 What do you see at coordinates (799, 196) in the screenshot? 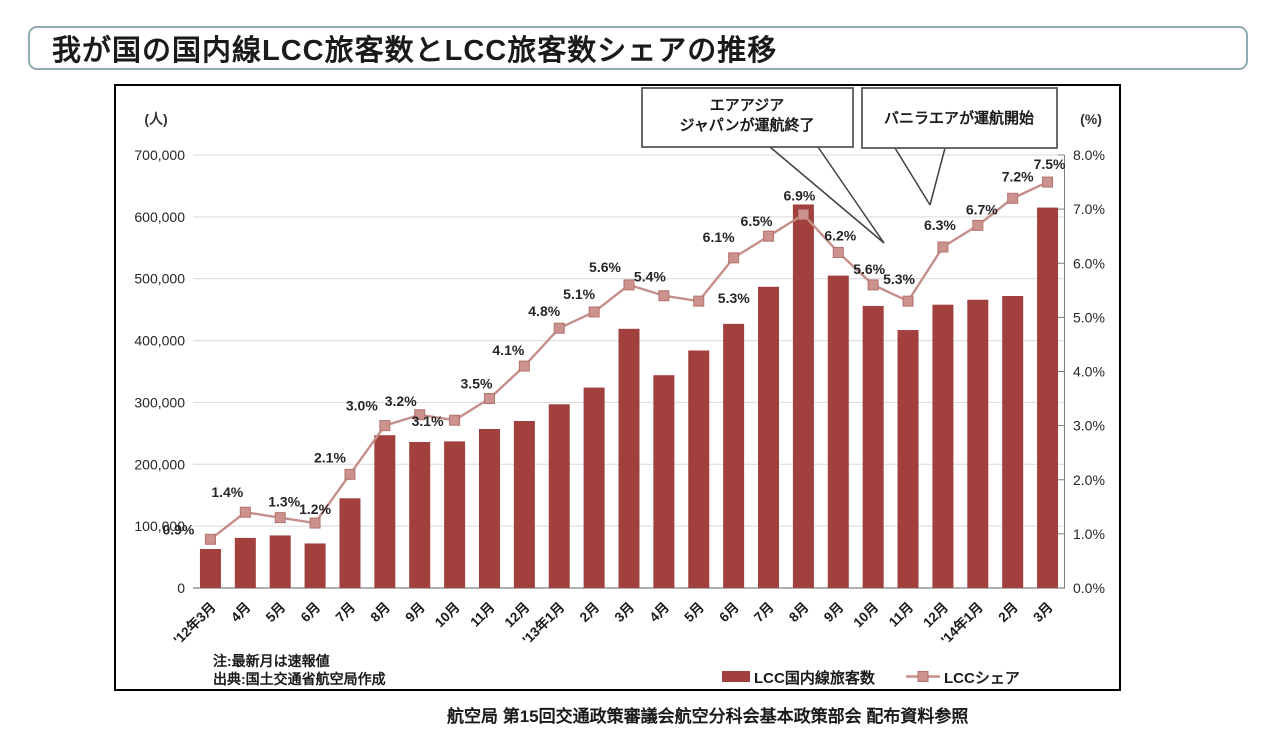
I see `share-value-label: 6.9%` at bounding box center [799, 196].